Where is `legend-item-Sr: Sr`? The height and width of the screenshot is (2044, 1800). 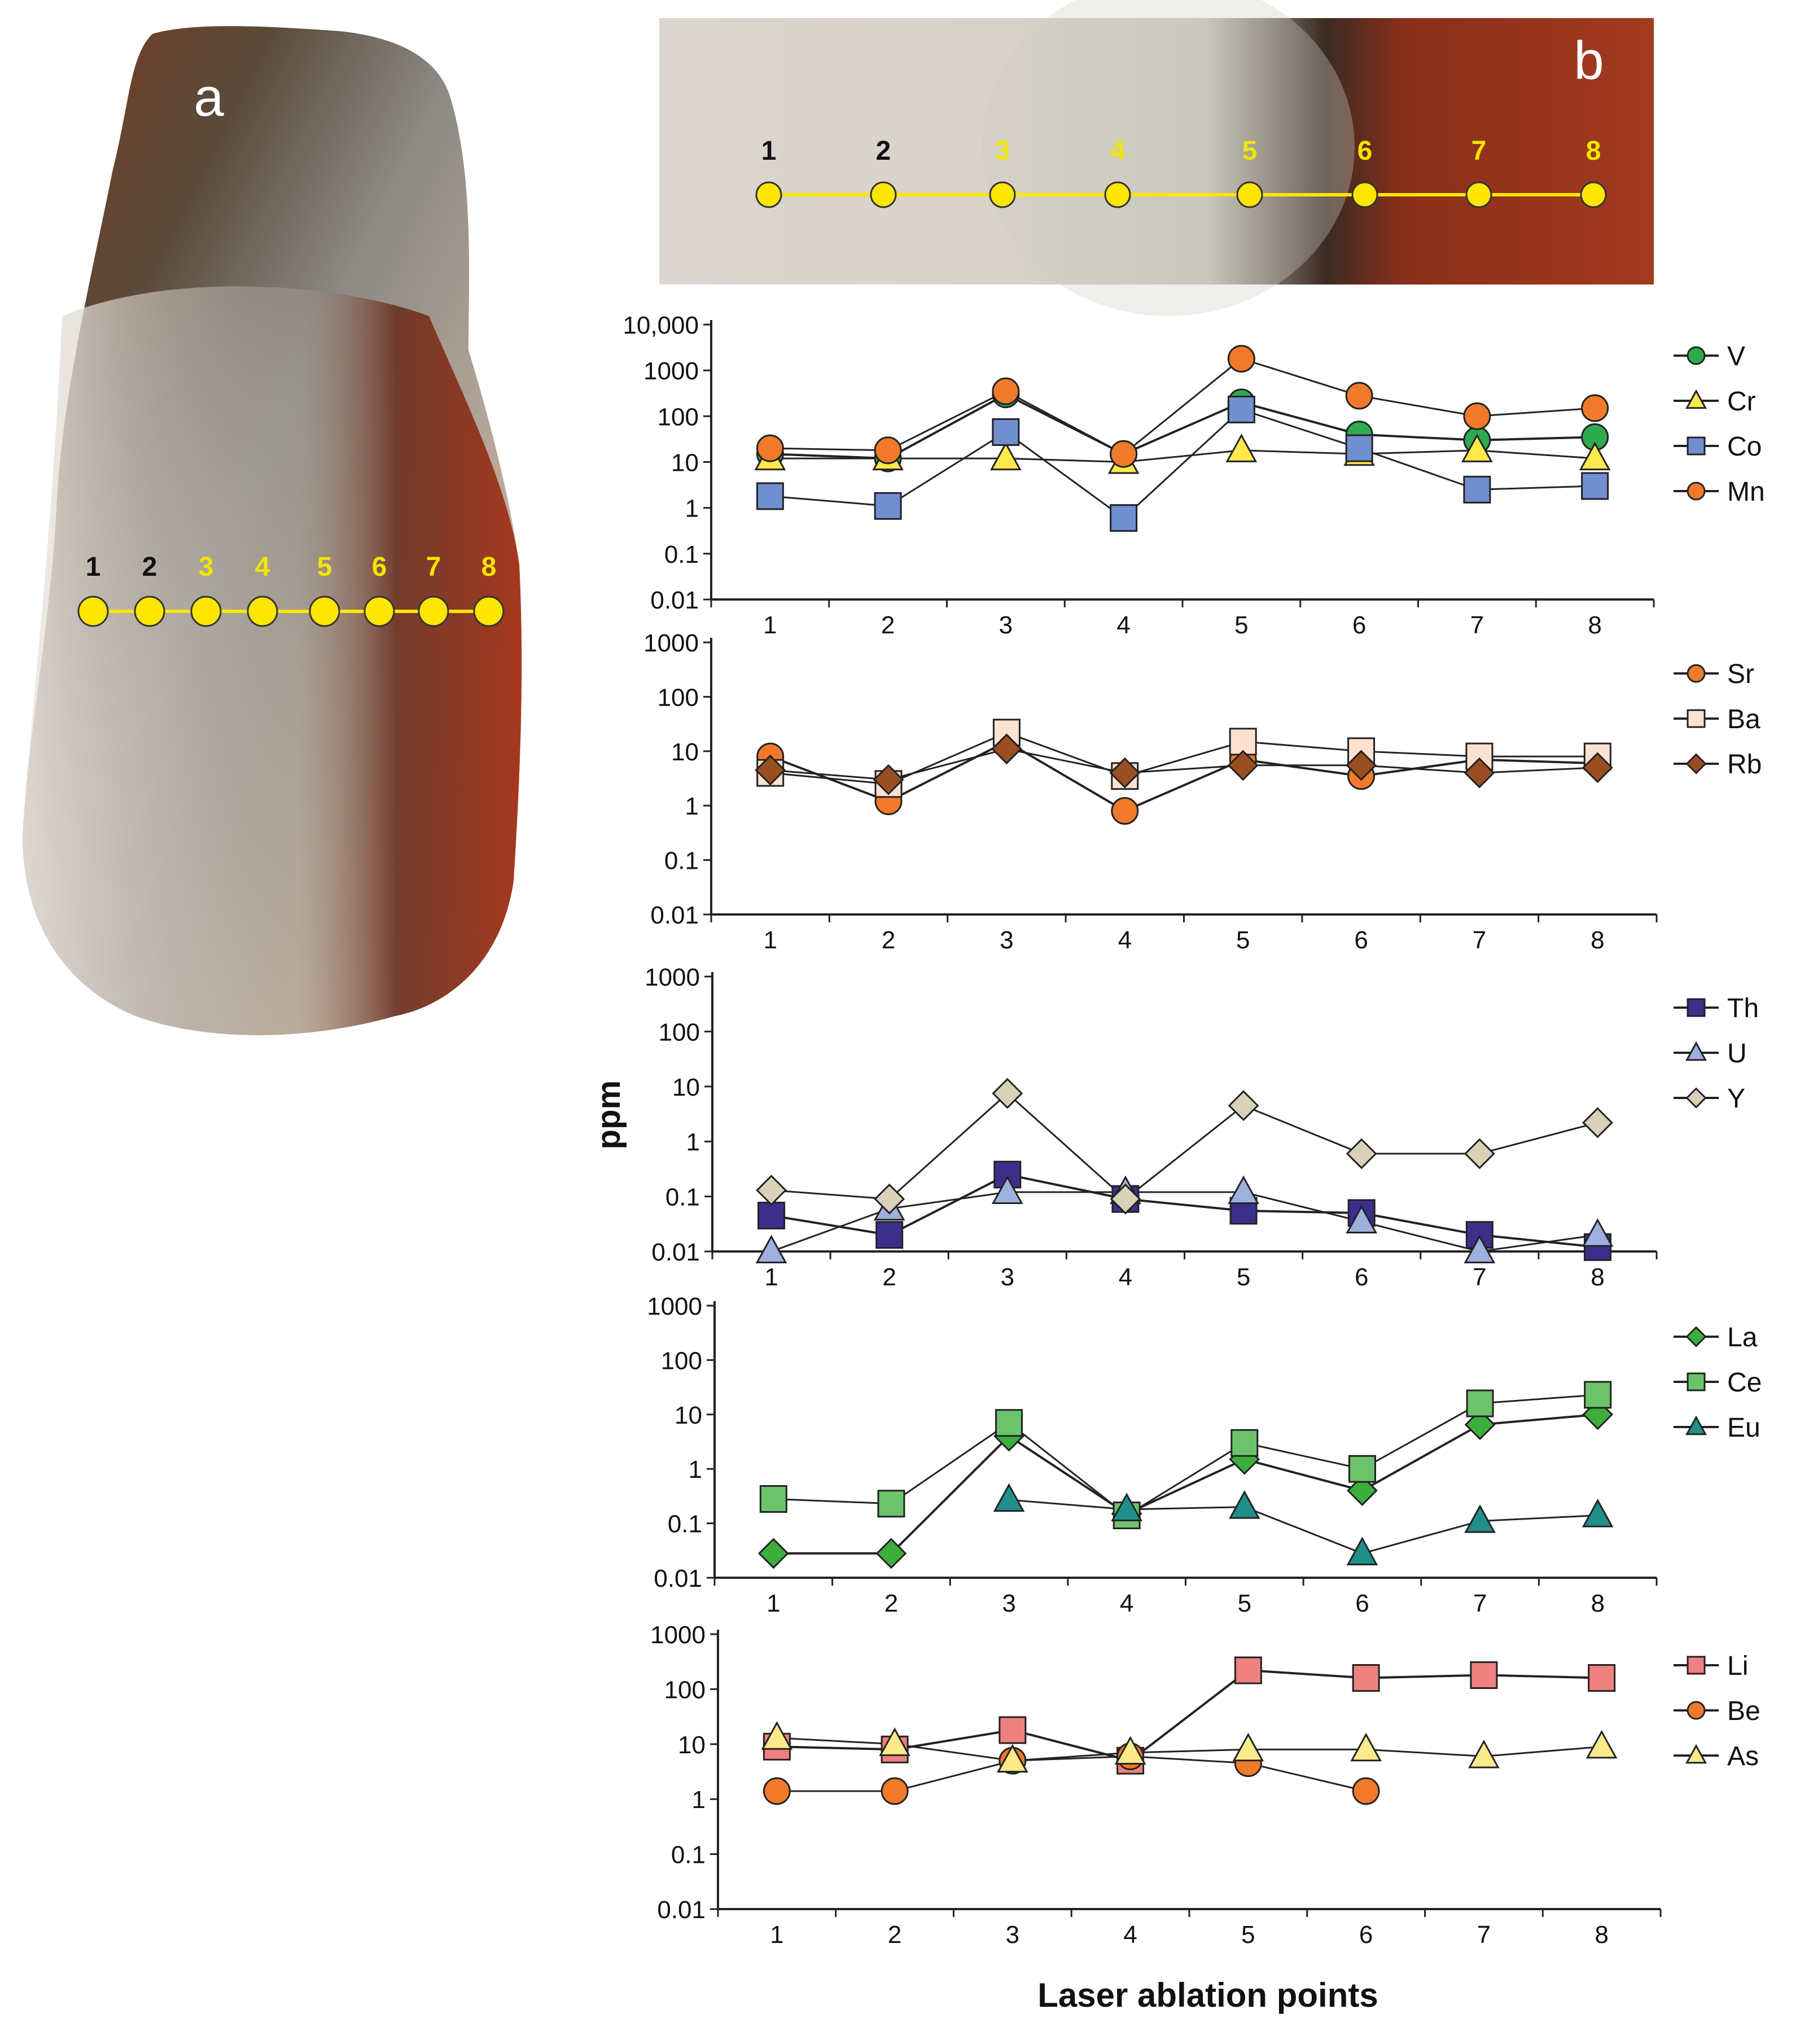
legend-item-Sr: Sr is located at coordinates (1714, 674).